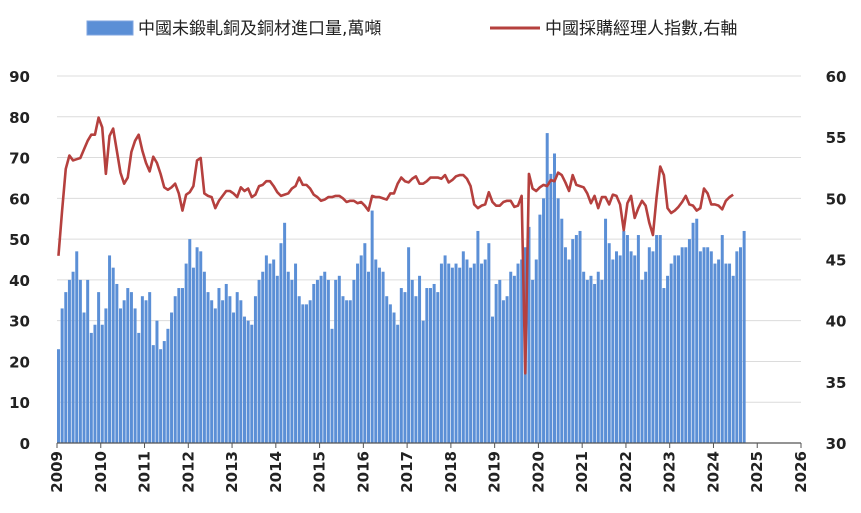 This screenshot has height=513, width=861. What do you see at coordinates (411, 29) in the screenshot?
I see `legend: 中國未鍛軋銅及銅材進口量,萬噸 中國採購經理人指數,右軸` at bounding box center [411, 29].